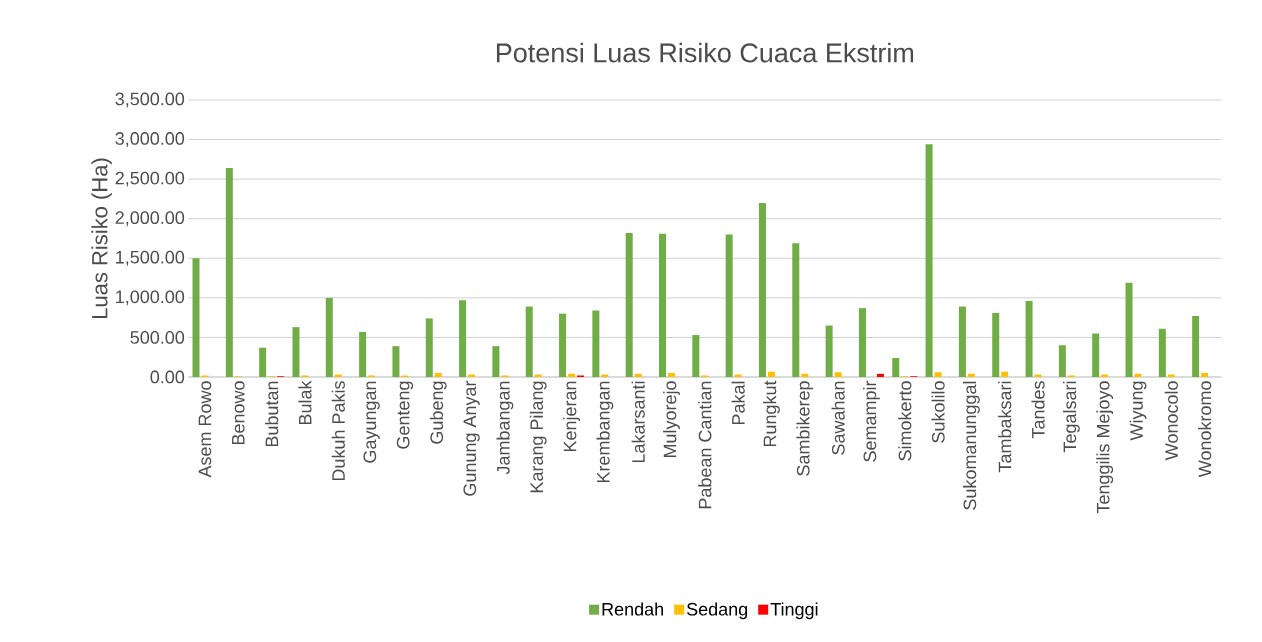 The height and width of the screenshot is (642, 1262). I want to click on x-tick-label: Sawahan, so click(838, 418).